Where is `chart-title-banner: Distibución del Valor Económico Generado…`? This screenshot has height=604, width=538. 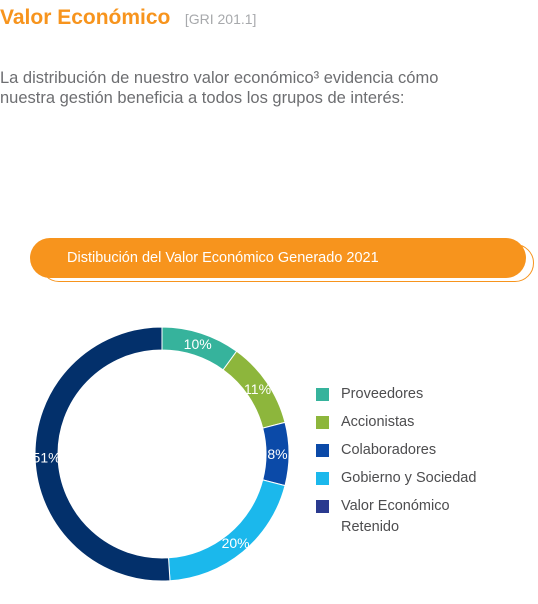
chart-title-banner: Distibución del Valor Económico Generado… is located at coordinates (283, 262).